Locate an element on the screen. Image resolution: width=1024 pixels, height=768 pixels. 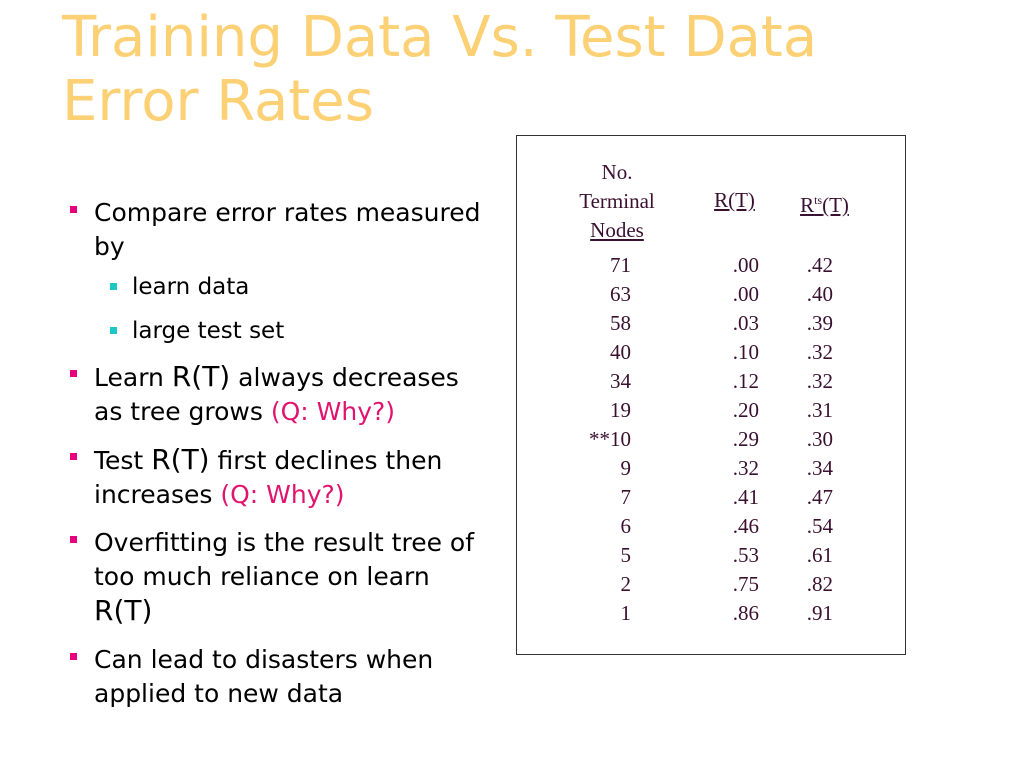
sub-bullet-test-text: large test set is located at coordinates (208, 331).